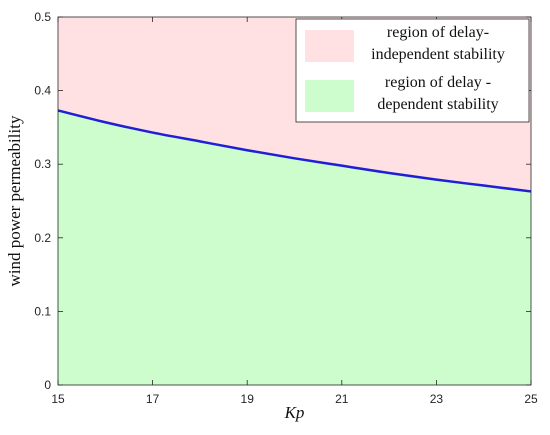 This screenshot has height=435, width=550. What do you see at coordinates (58, 399) in the screenshot?
I see `x-tick-label: 15` at bounding box center [58, 399].